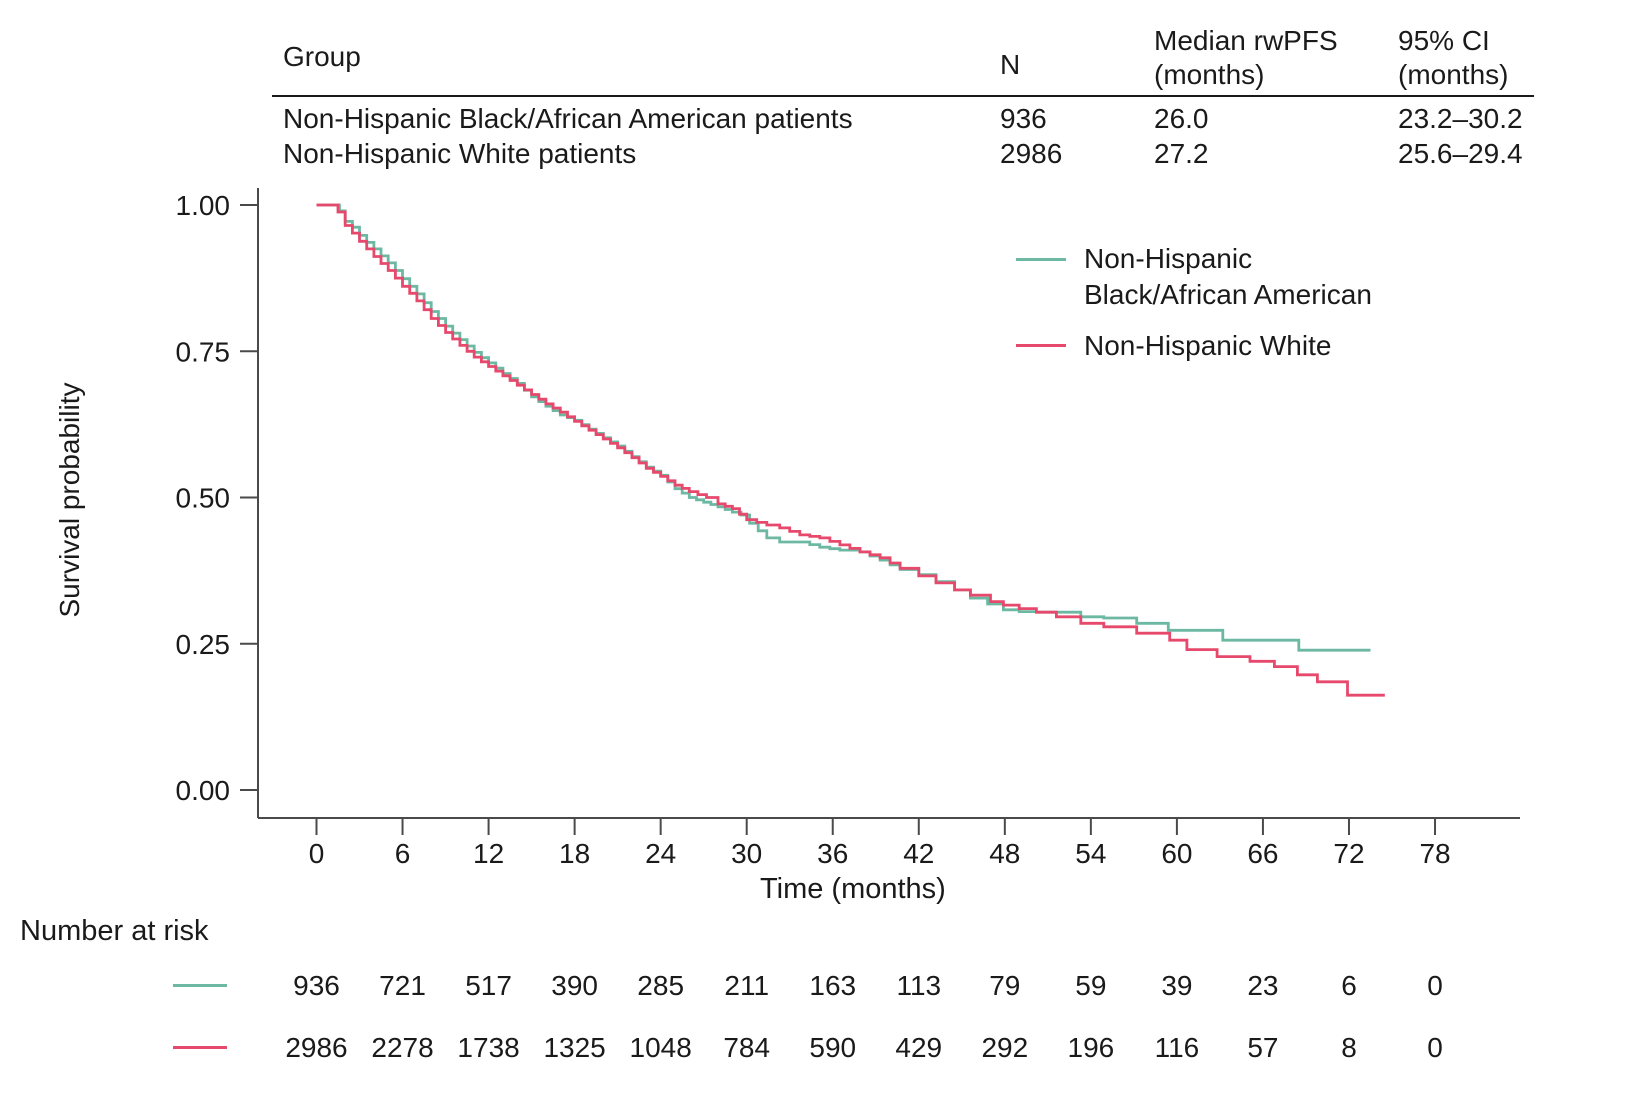 This screenshot has width=1625, height=1097. Describe the element at coordinates (853, 889) in the screenshot. I see `x-axis-title: Time (months)` at that location.